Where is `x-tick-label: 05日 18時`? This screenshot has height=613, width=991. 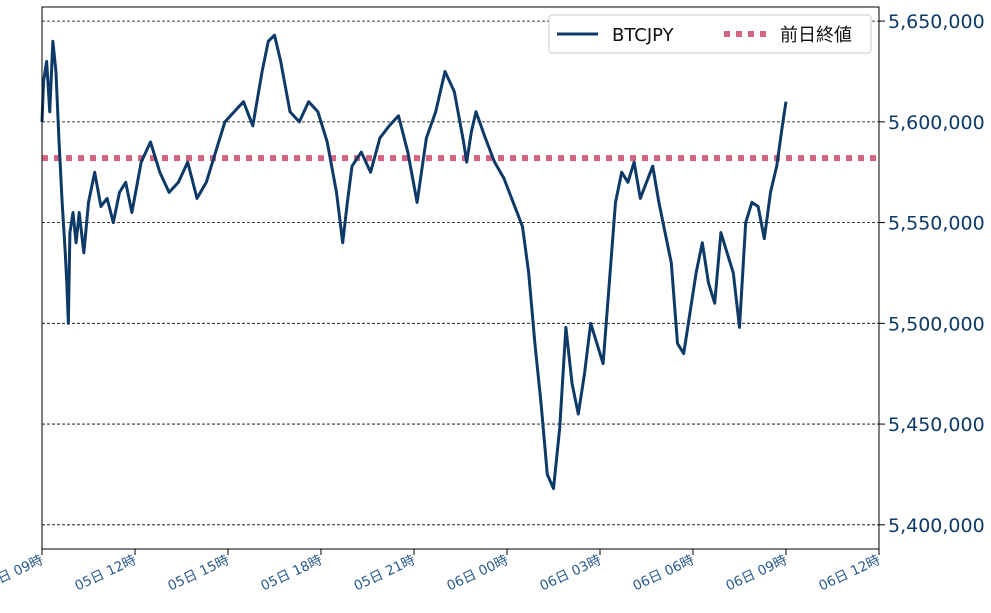 x-tick-label: 05日 18時 is located at coordinates (291, 573).